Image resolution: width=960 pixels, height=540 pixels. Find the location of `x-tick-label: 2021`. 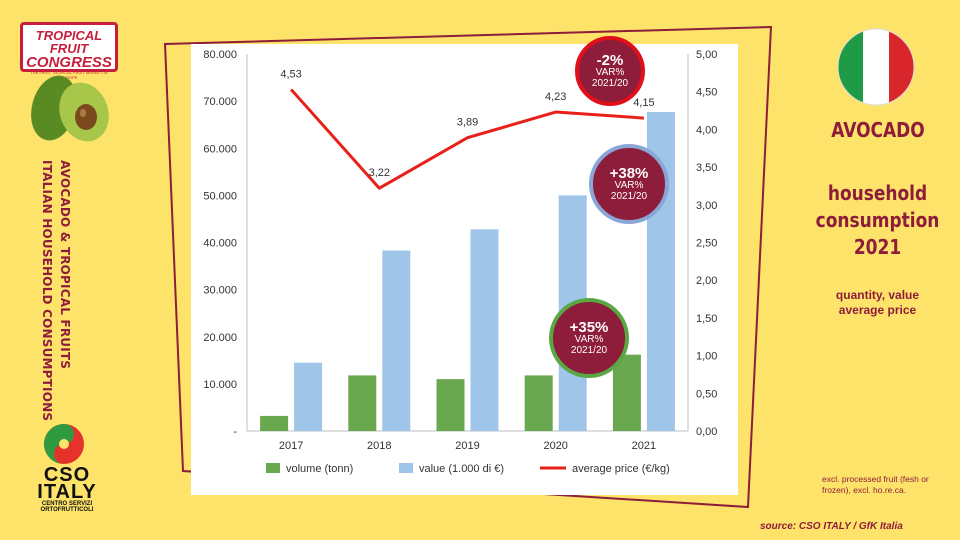

x-tick-label: 2021 is located at coordinates (644, 446).